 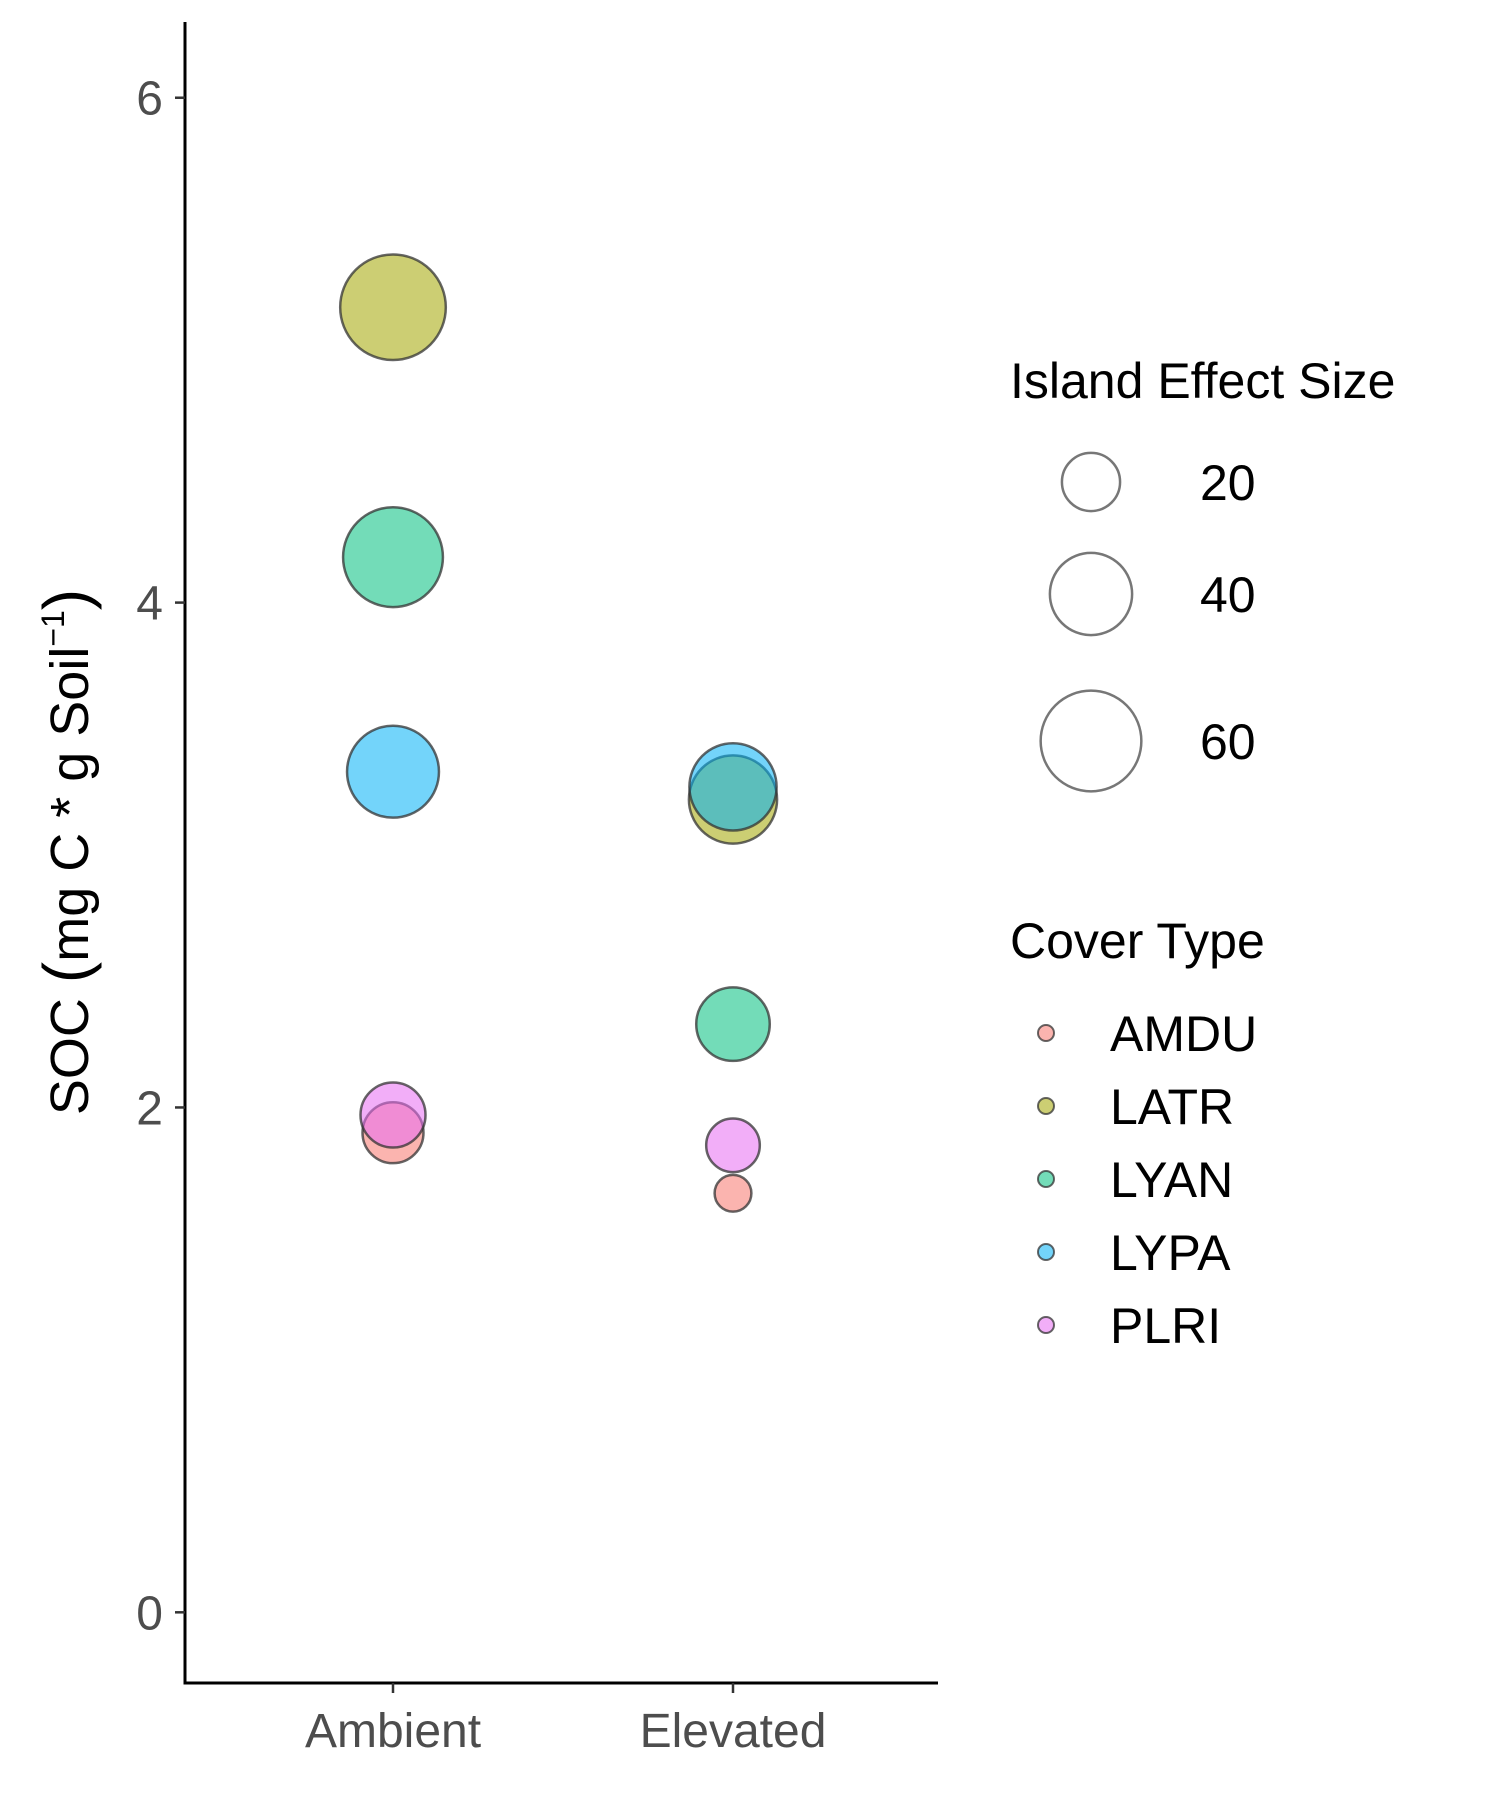 What do you see at coordinates (1228, 595) in the screenshot?
I see `size-legend-label-40: 40` at bounding box center [1228, 595].